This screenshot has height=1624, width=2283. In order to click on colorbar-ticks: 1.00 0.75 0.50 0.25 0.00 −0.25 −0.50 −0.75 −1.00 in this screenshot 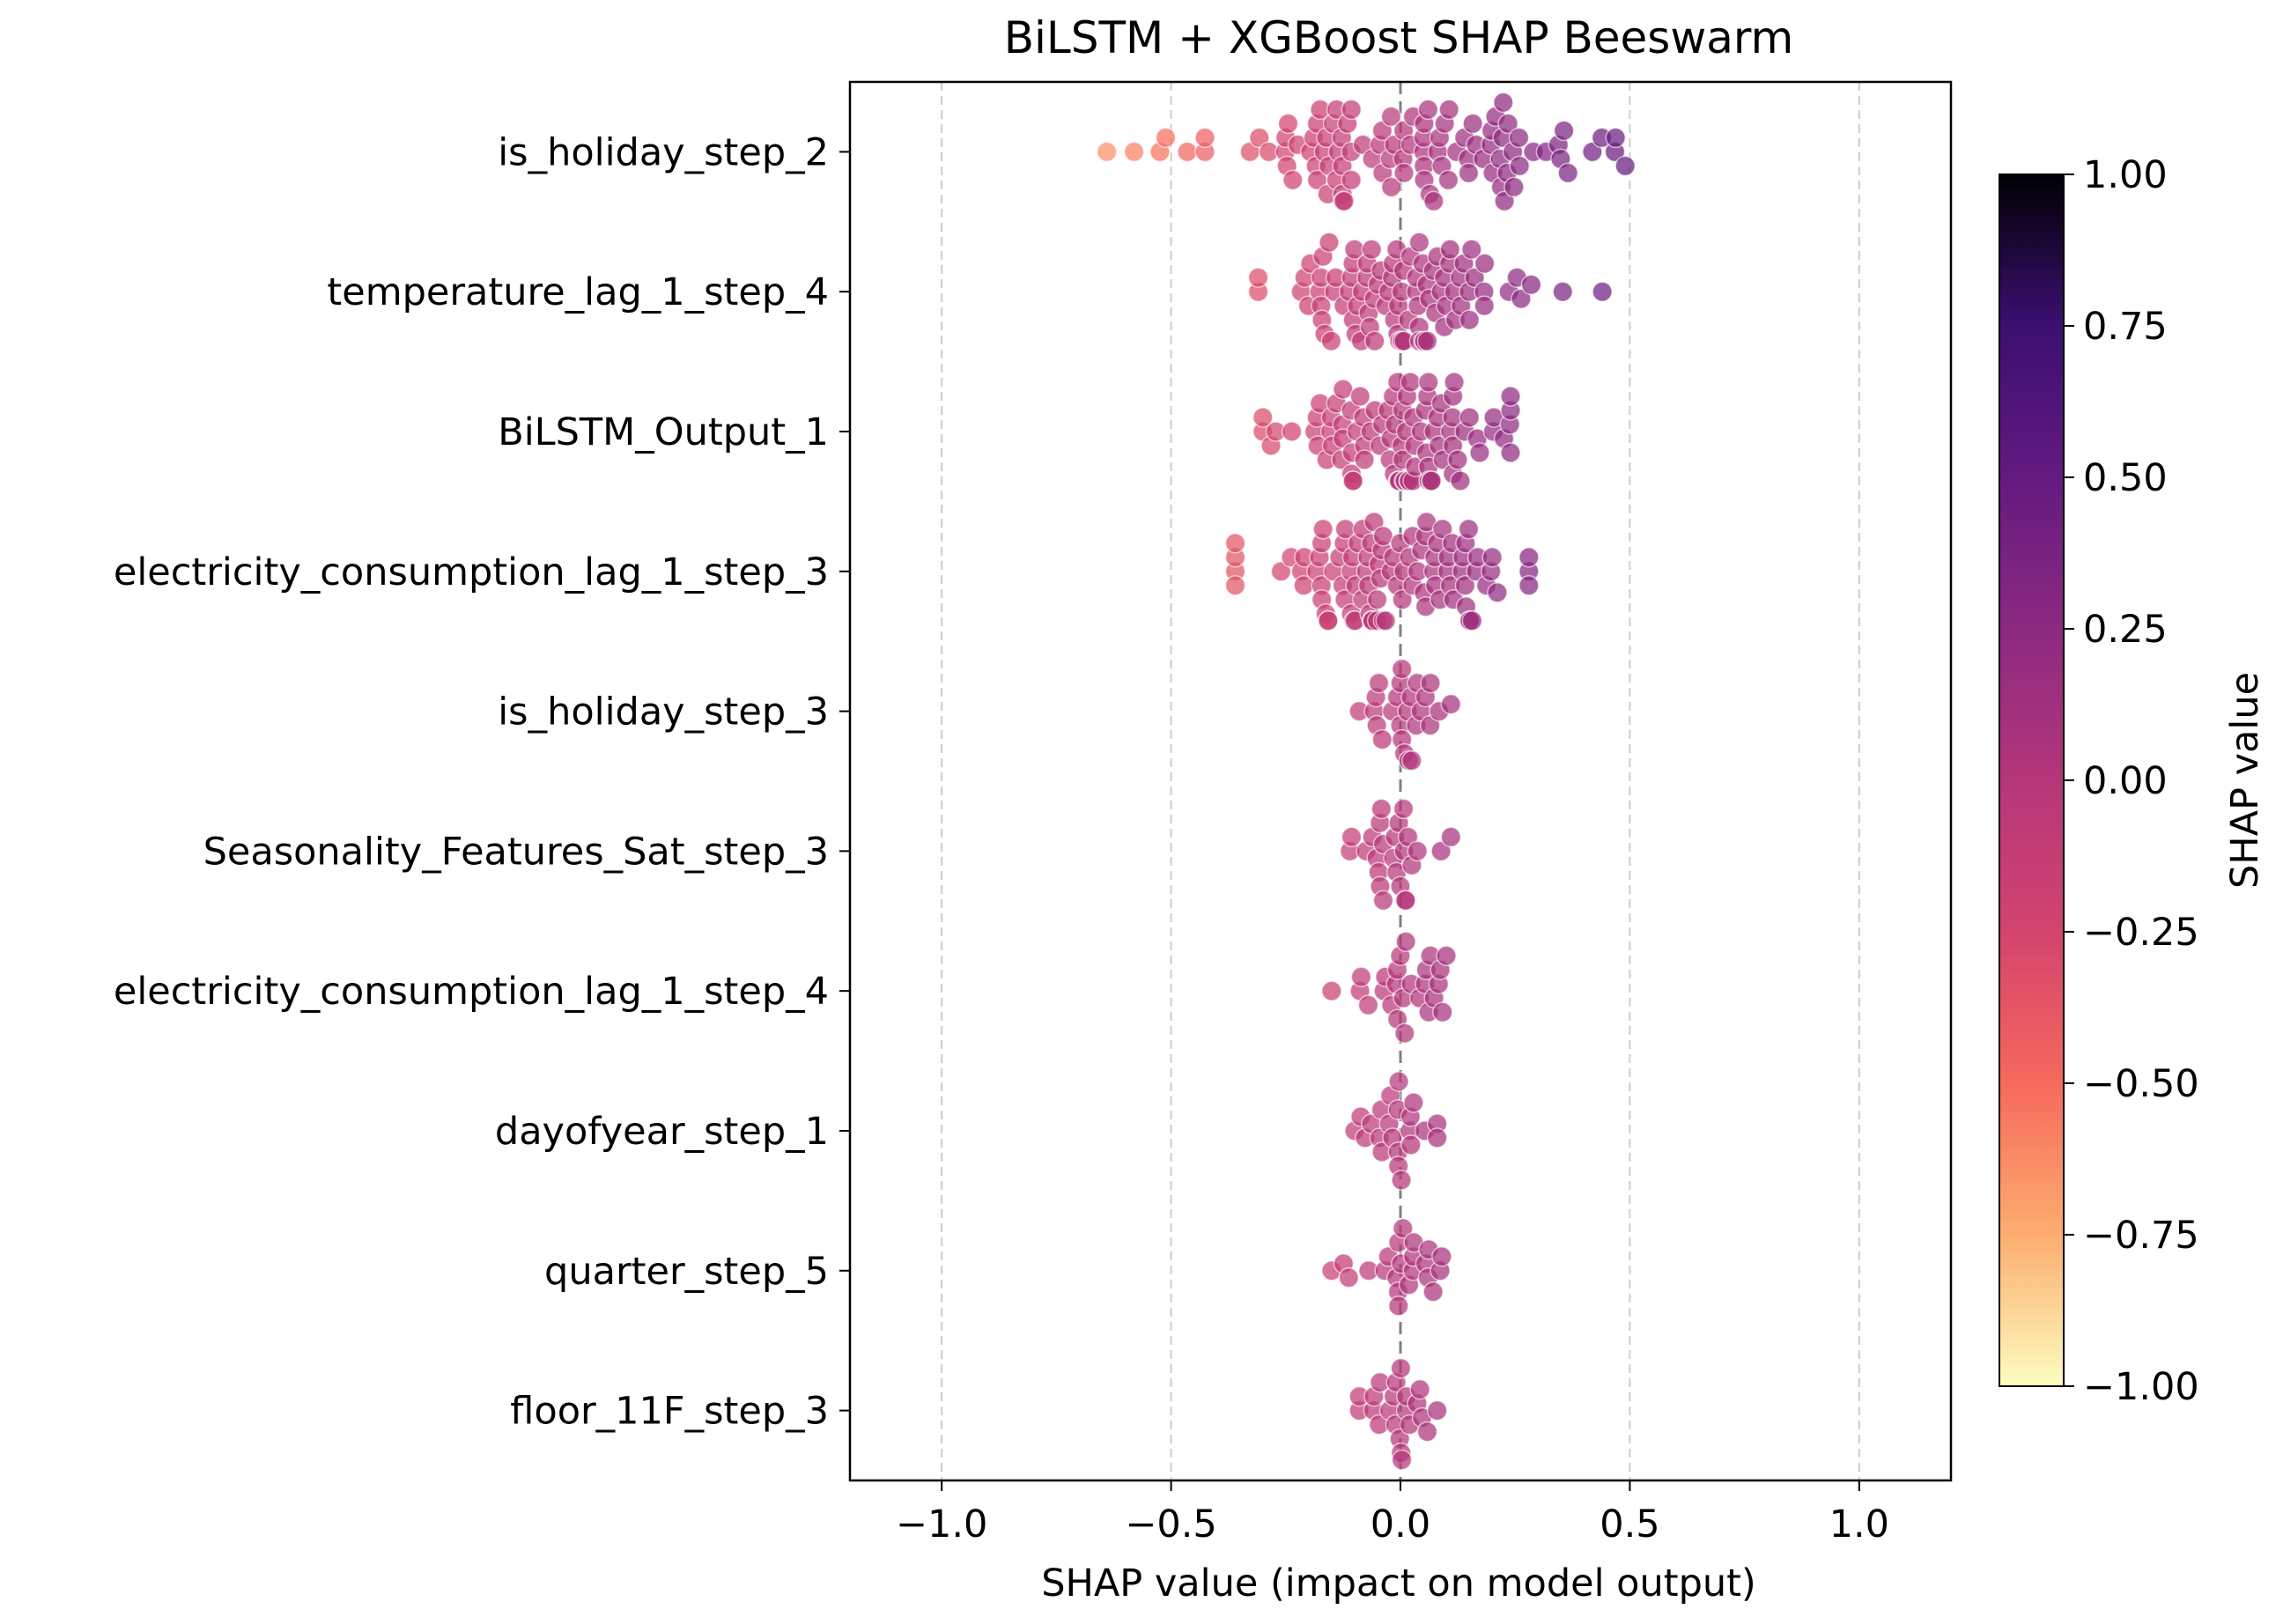, I will do `click(2132, 781)`.